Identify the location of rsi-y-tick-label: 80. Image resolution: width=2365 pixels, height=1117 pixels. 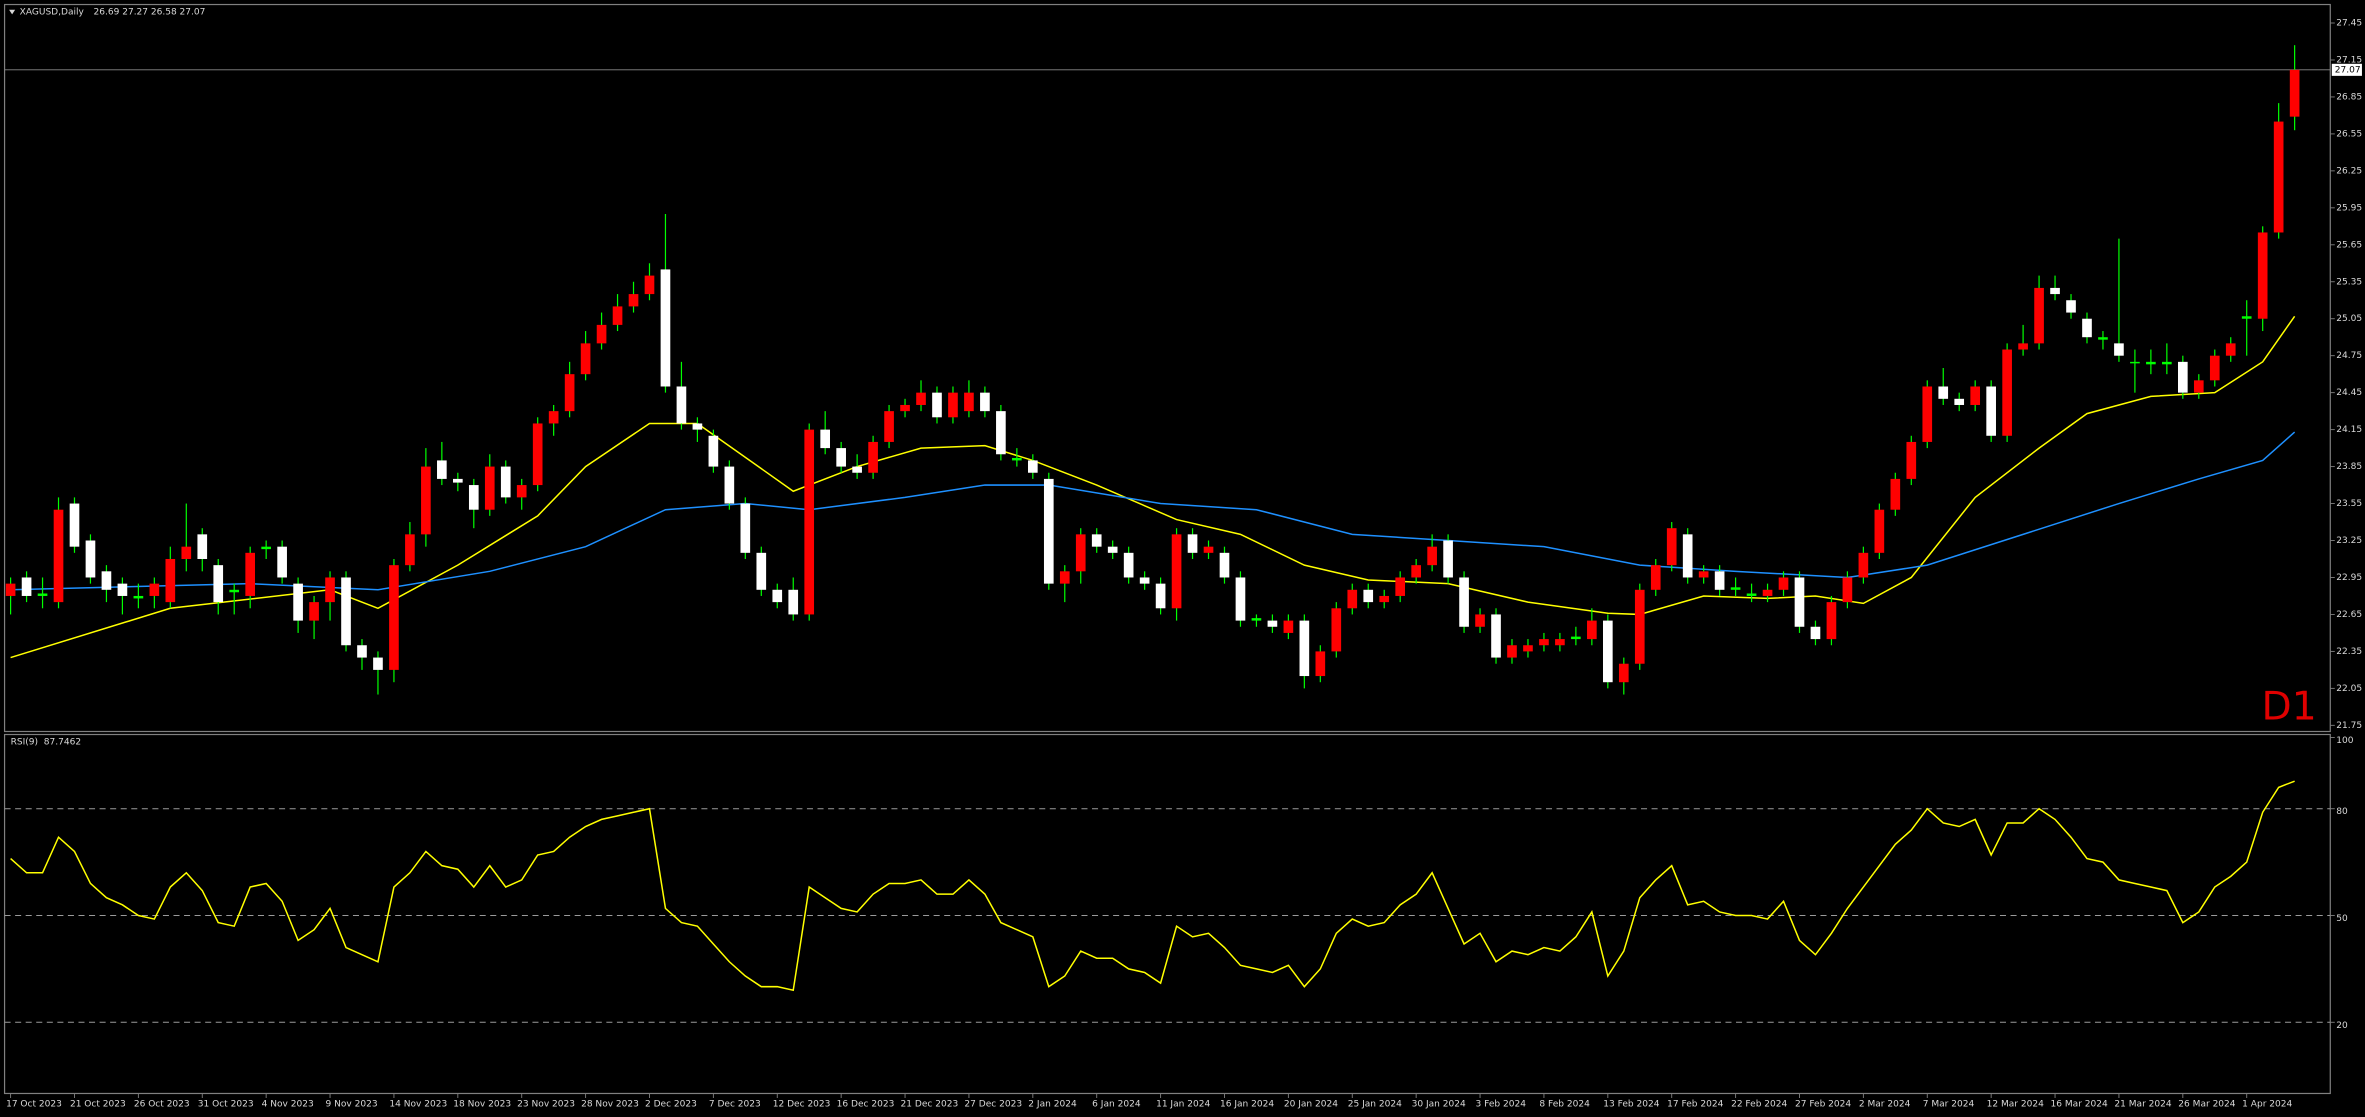
(2342, 812).